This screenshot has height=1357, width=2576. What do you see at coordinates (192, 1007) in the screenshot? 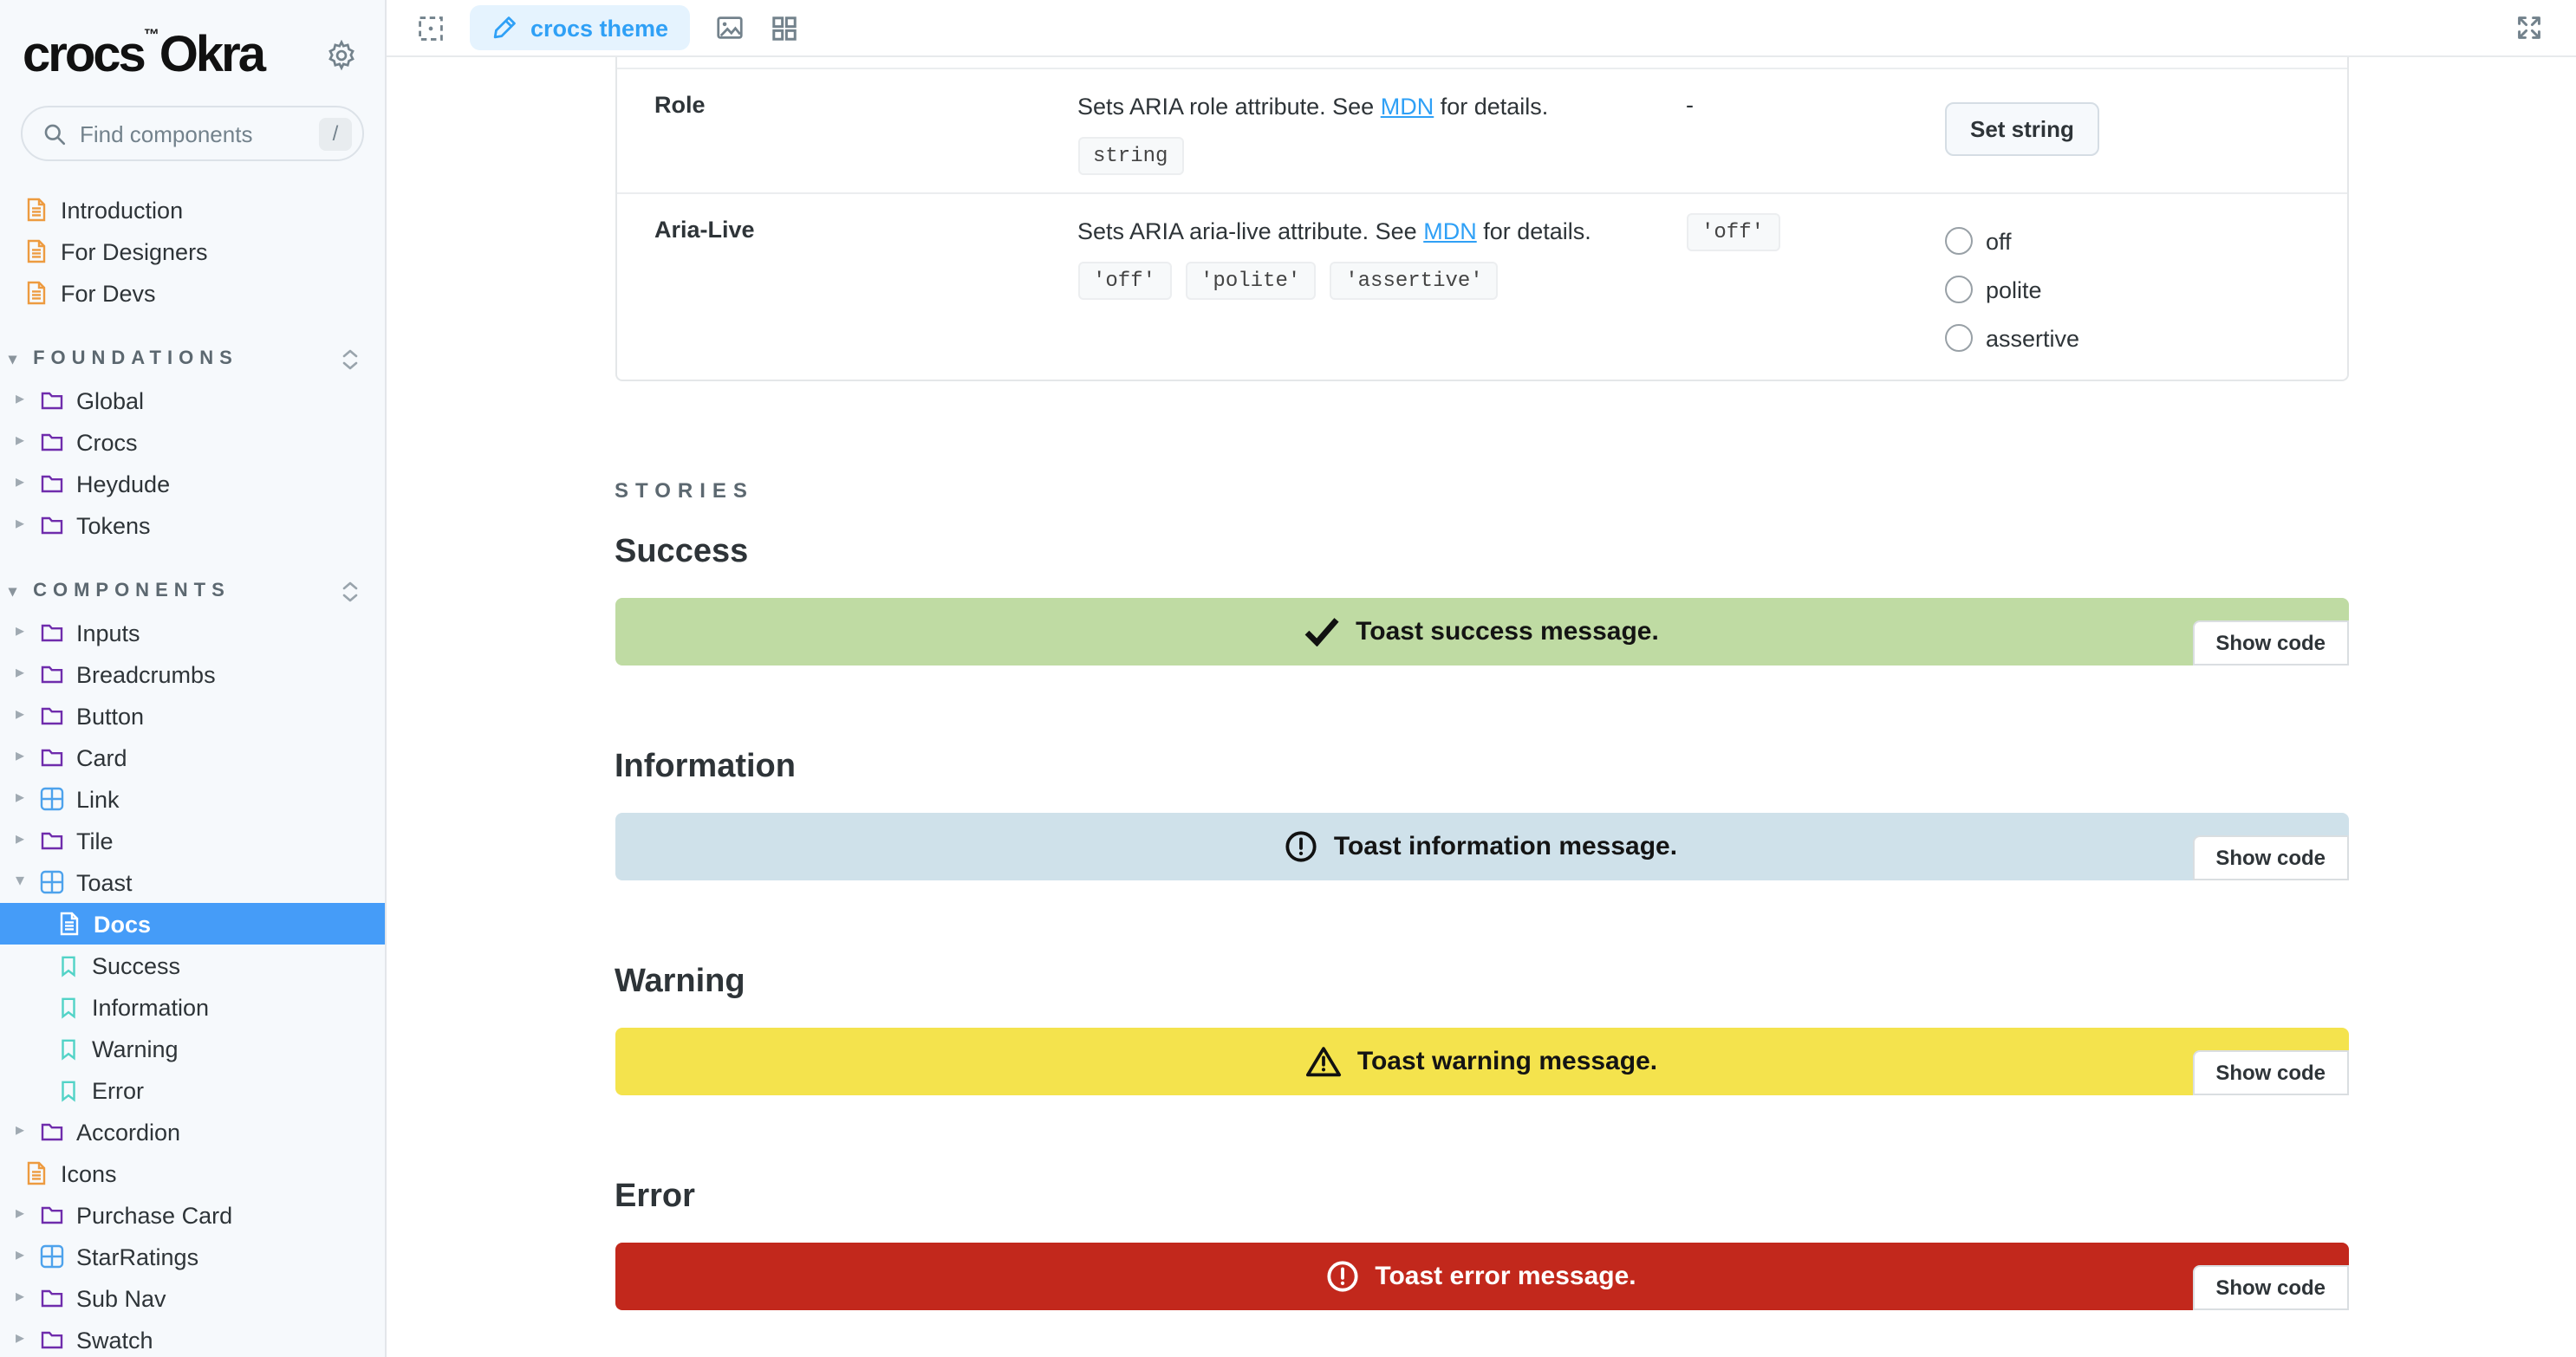
I see `sidebar-item-toast-information: Information` at bounding box center [192, 1007].